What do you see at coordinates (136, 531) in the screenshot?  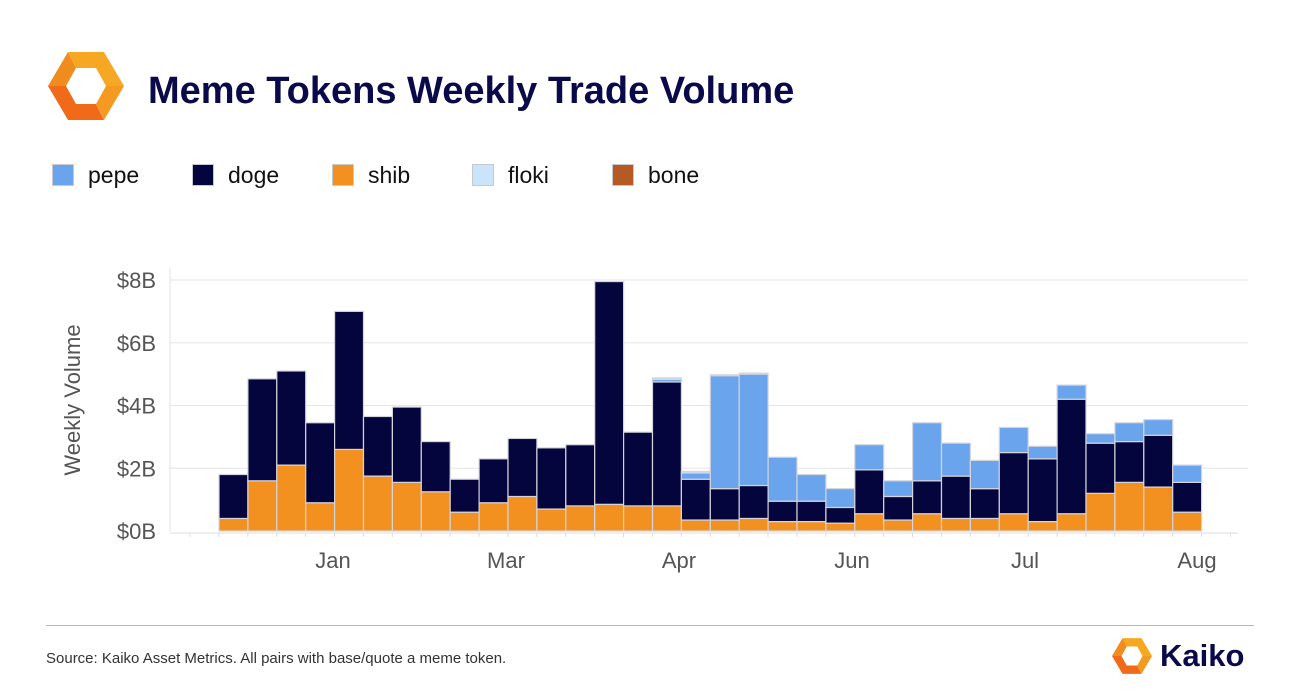 I see `y-tick-label: $0B` at bounding box center [136, 531].